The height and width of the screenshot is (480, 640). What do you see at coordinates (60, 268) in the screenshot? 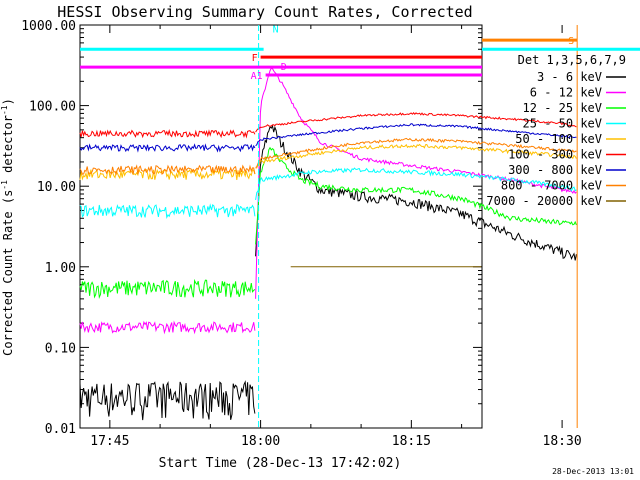
I see `y-tick-label: 1.00` at bounding box center [60, 268].